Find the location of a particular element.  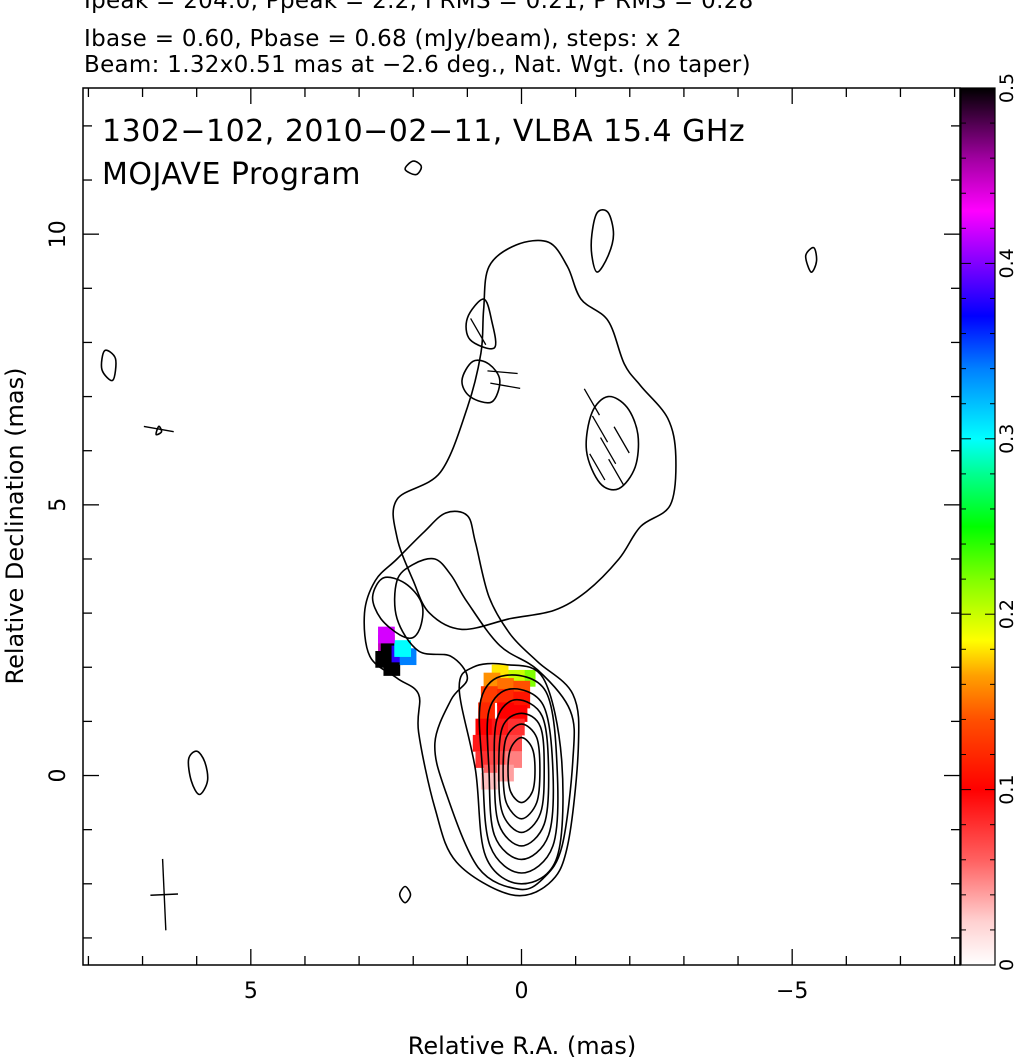

x-tick-label: −5 is located at coordinates (792, 991).